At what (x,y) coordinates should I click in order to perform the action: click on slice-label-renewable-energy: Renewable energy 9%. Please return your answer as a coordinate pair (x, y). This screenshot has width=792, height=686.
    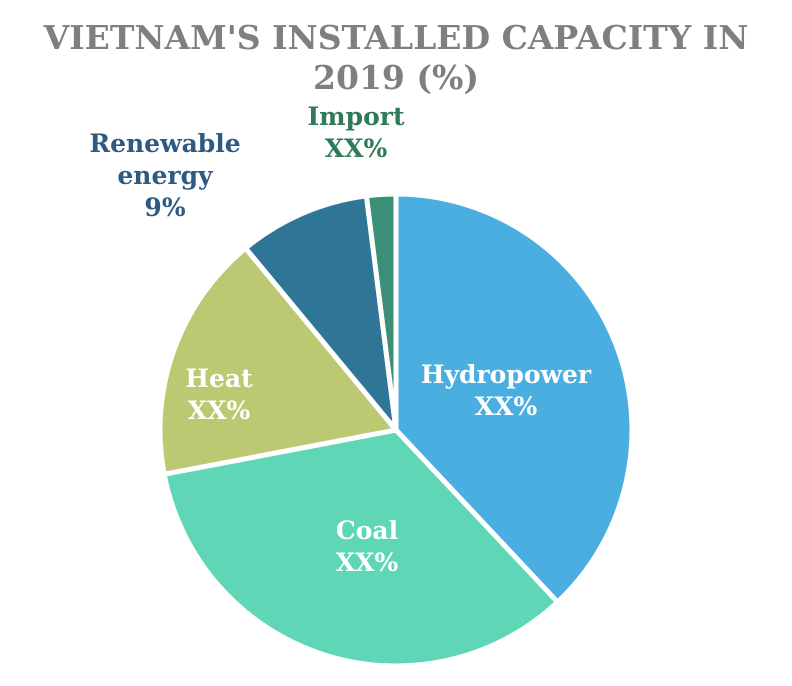
    Looking at the image, I should click on (164, 175).